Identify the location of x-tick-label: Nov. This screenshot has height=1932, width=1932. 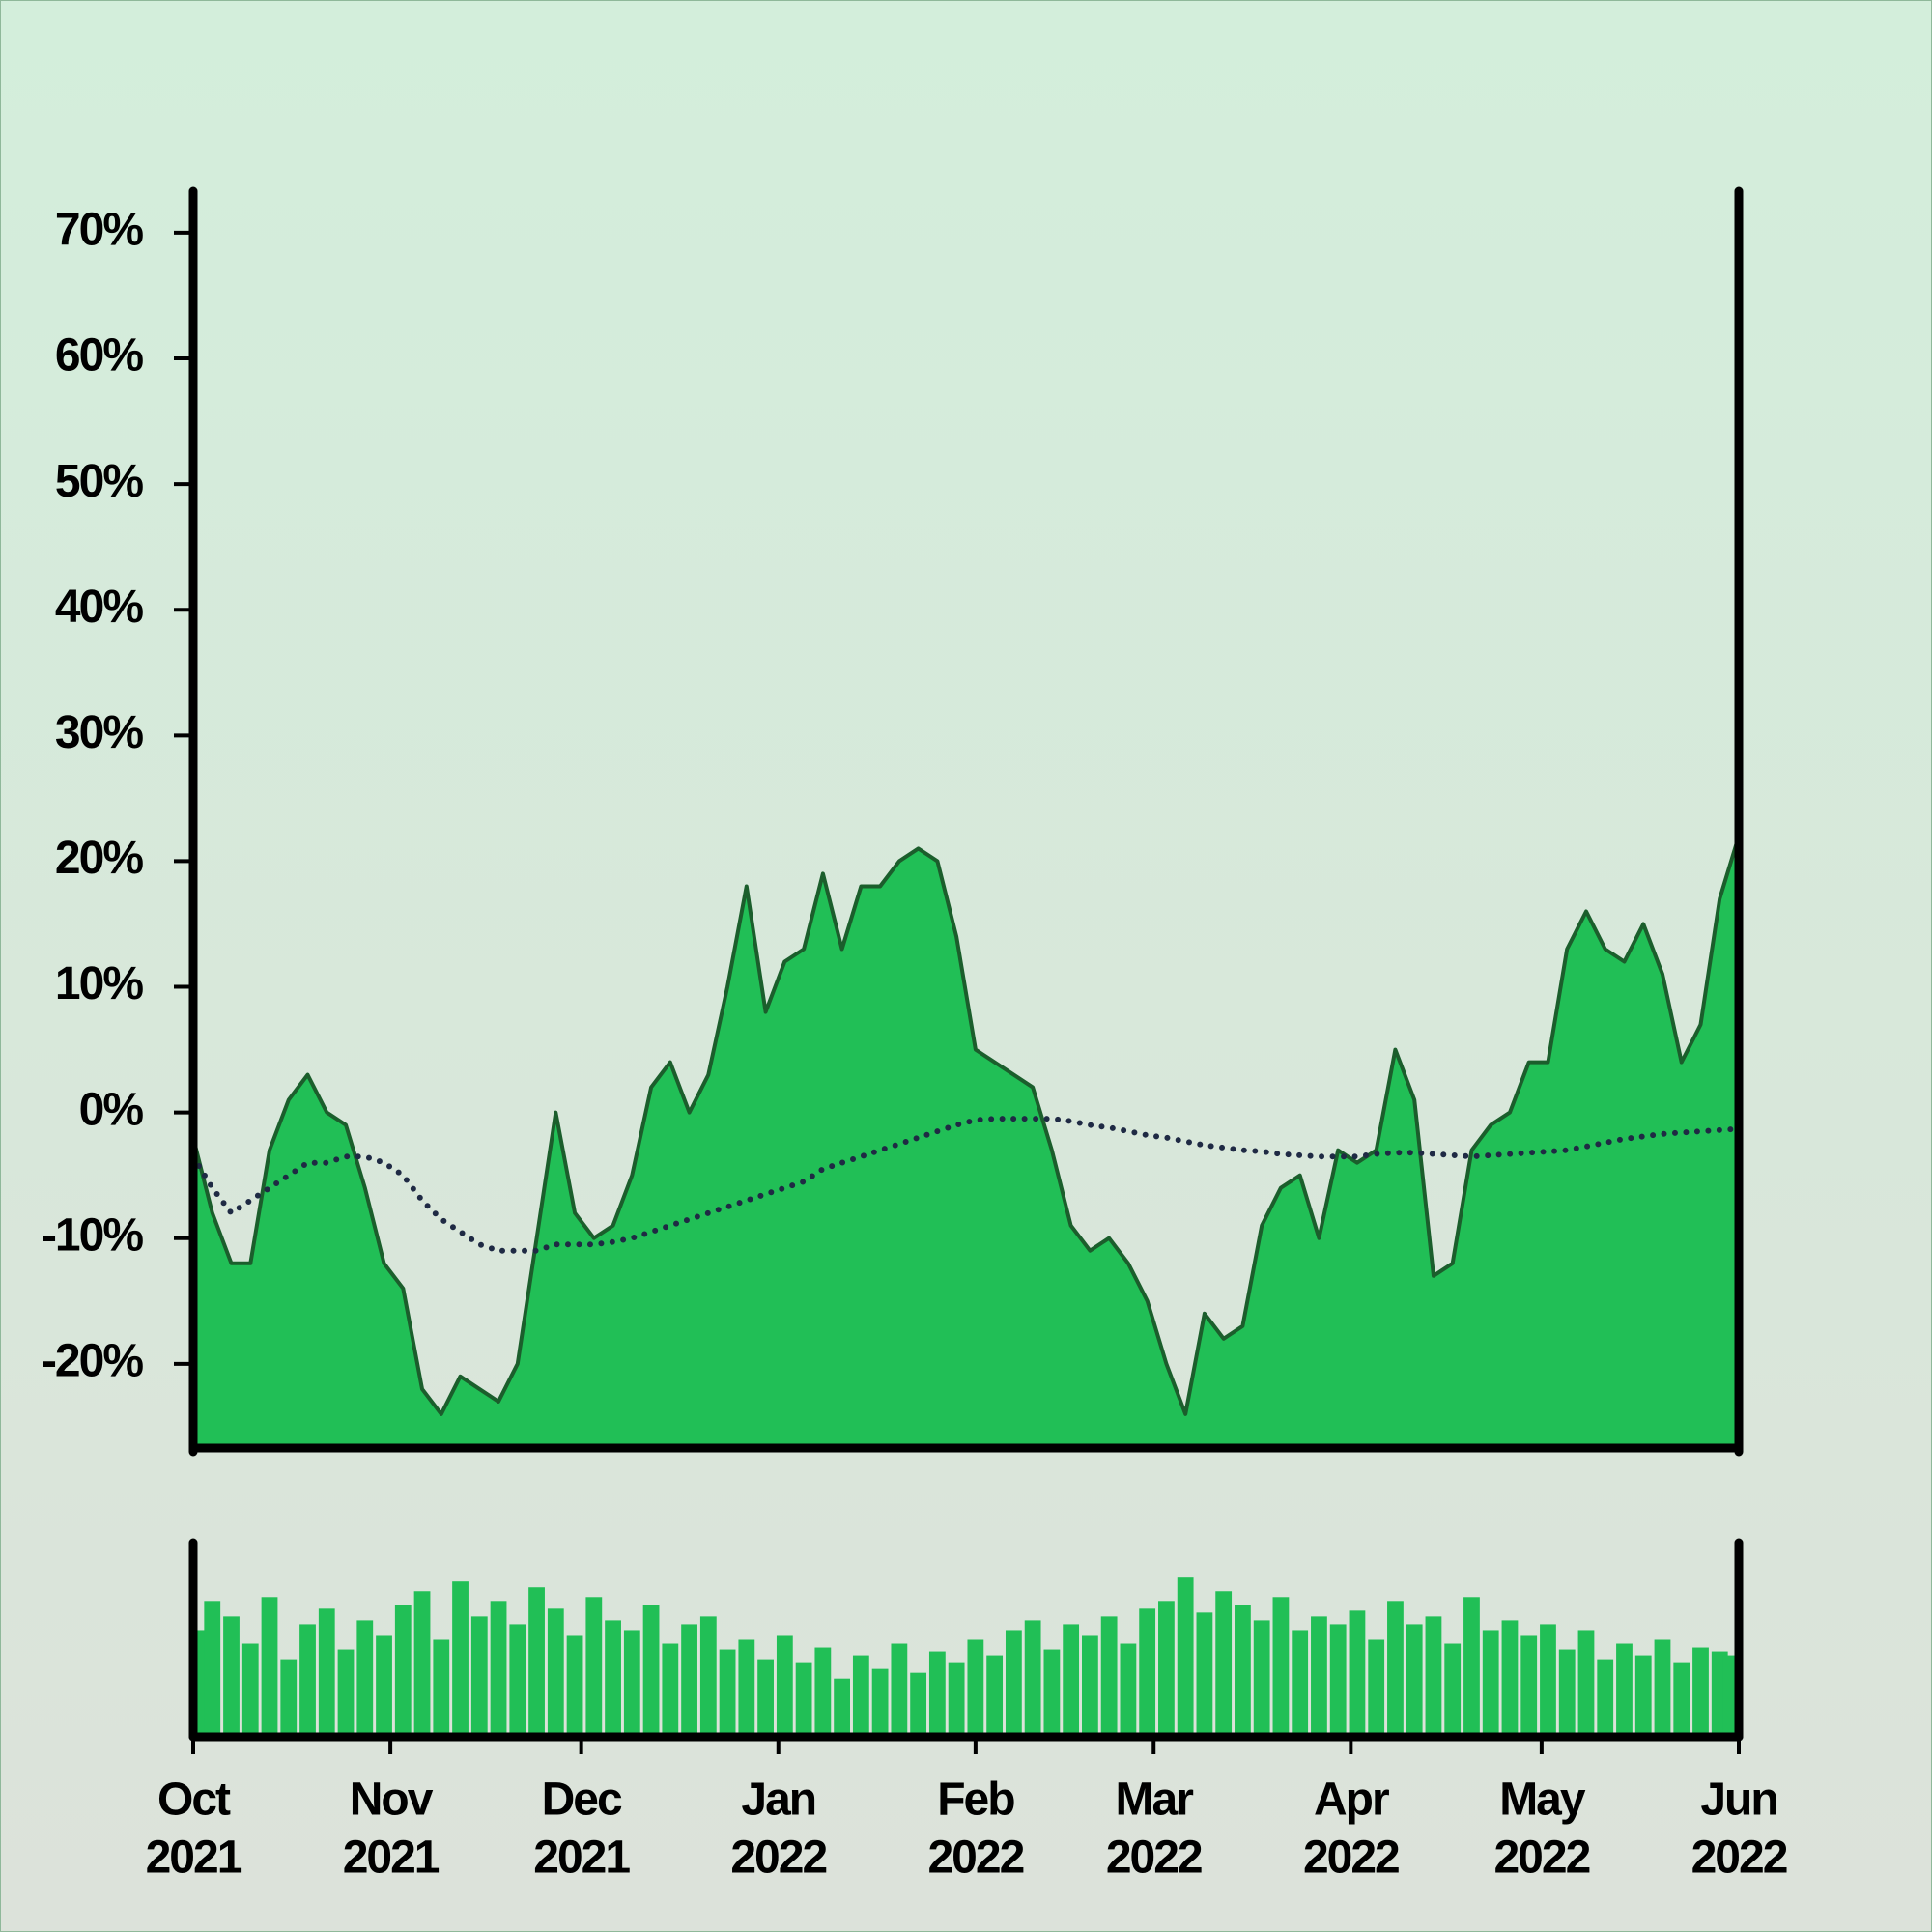
(392, 1800).